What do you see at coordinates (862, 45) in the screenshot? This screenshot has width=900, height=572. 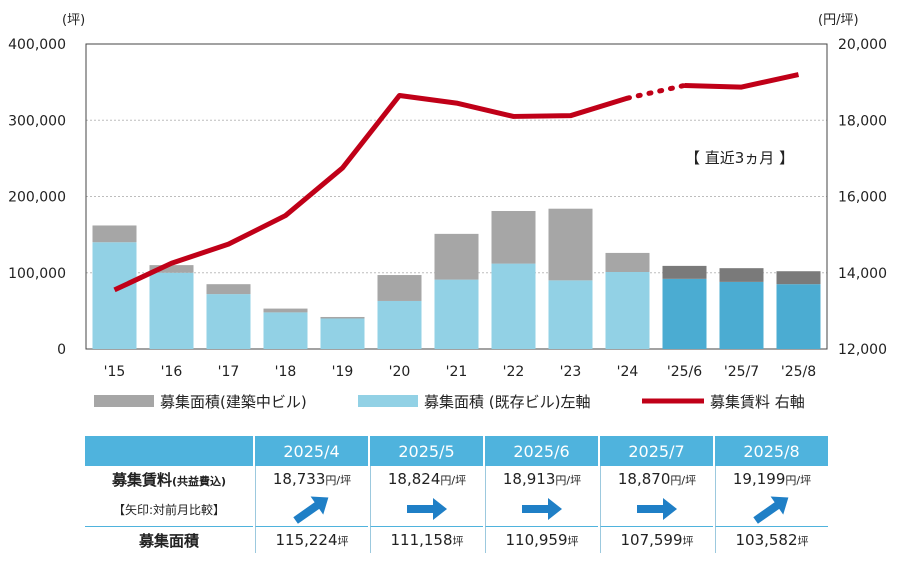 I see `right-tick-label: 20,000` at bounding box center [862, 45].